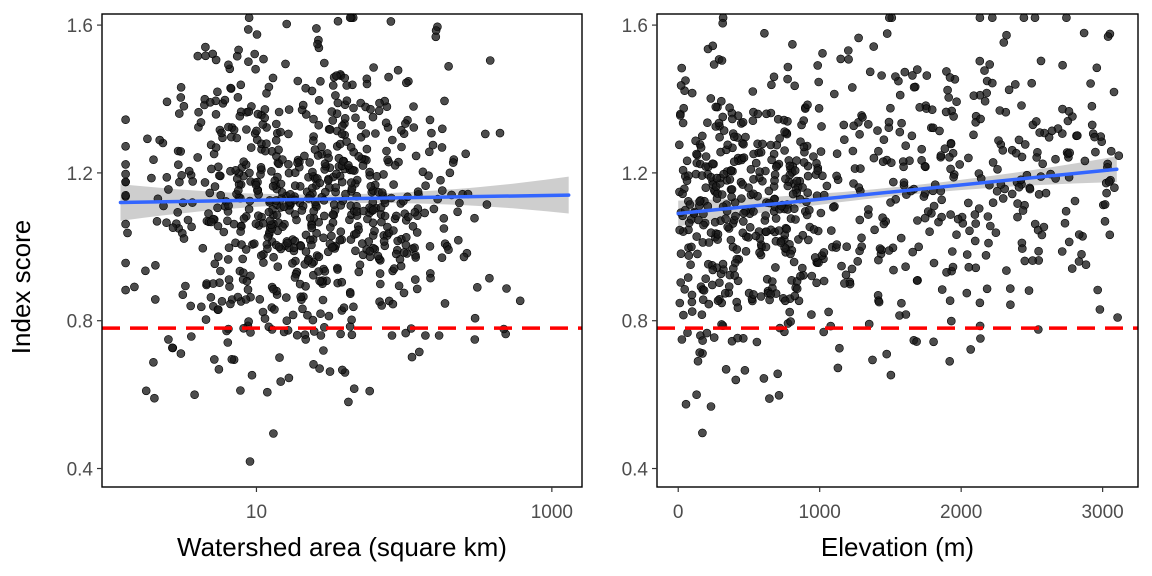  I want to click on x-axis-title: Elevation (m), so click(897, 547).